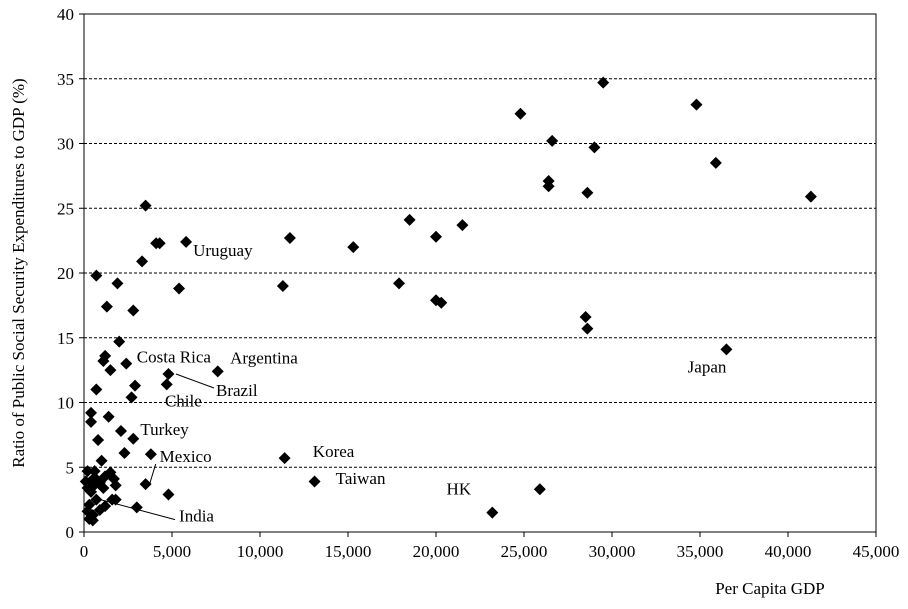 The width and height of the screenshot is (908, 609). What do you see at coordinates (174, 356) in the screenshot?
I see `annotation-costa-rica: Costa Rica` at bounding box center [174, 356].